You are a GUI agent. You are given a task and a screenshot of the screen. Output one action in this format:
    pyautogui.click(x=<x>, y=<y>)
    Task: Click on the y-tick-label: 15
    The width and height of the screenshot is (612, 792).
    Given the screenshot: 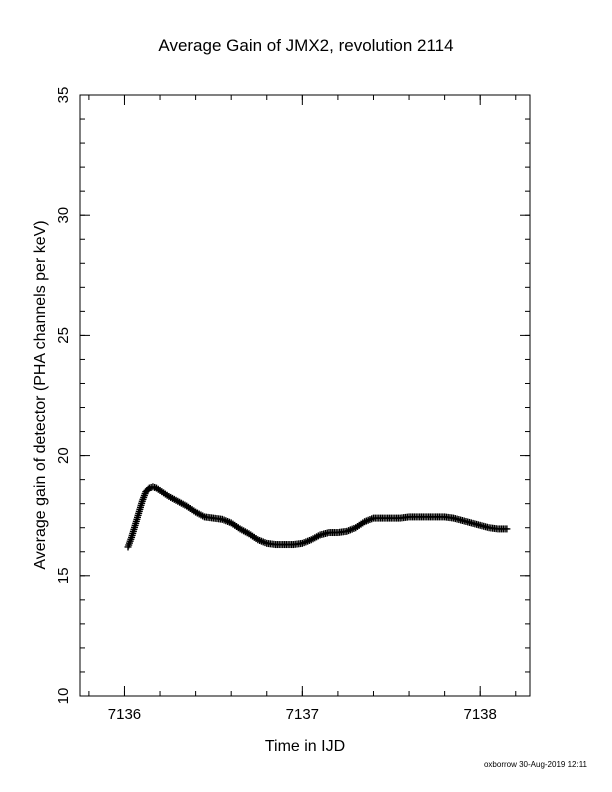 What is the action you would take?
    pyautogui.click(x=63, y=575)
    